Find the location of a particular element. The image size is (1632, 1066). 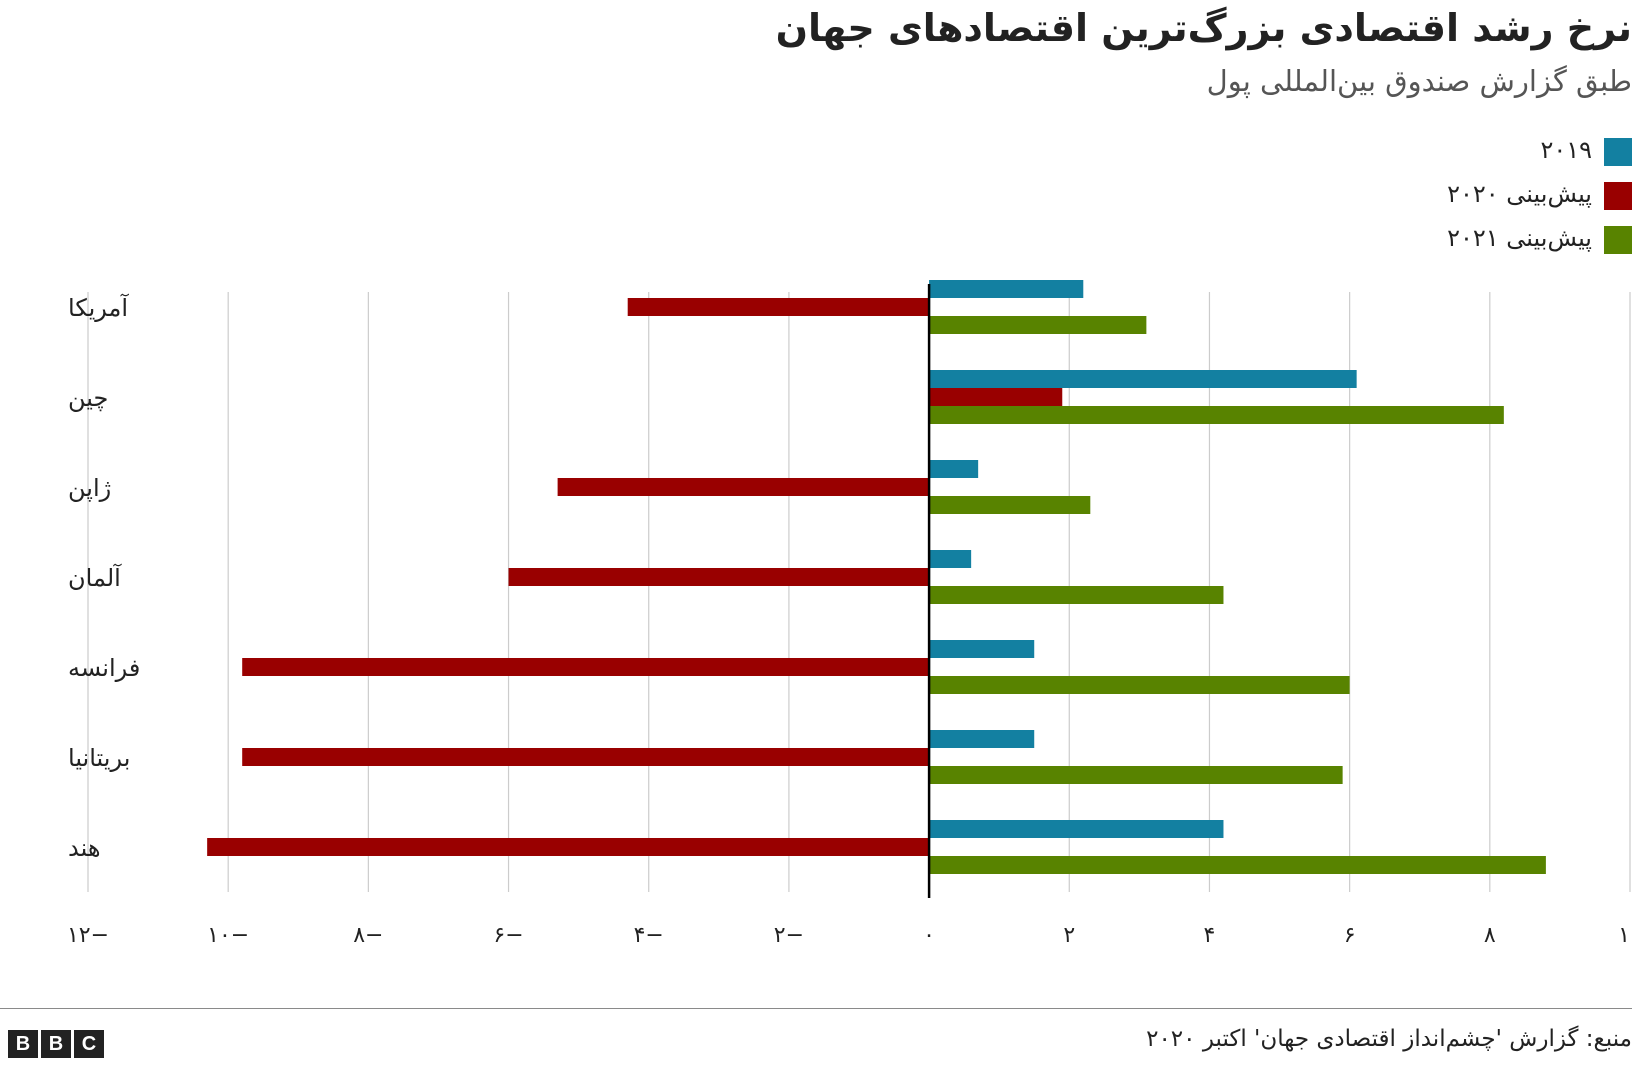

x-tick-label: ۱۲− is located at coordinates (88, 935).